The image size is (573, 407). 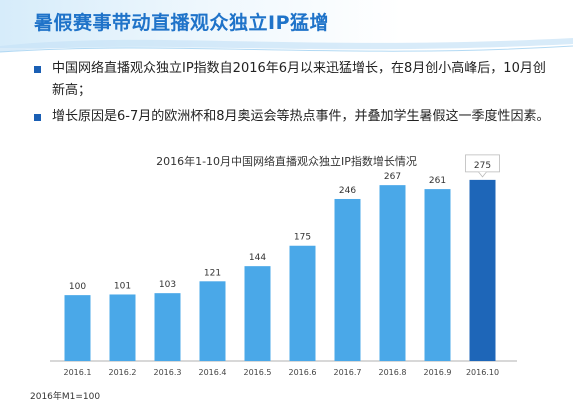 What do you see at coordinates (438, 372) in the screenshot?
I see `x-tick-label: 2016.9` at bounding box center [438, 372].